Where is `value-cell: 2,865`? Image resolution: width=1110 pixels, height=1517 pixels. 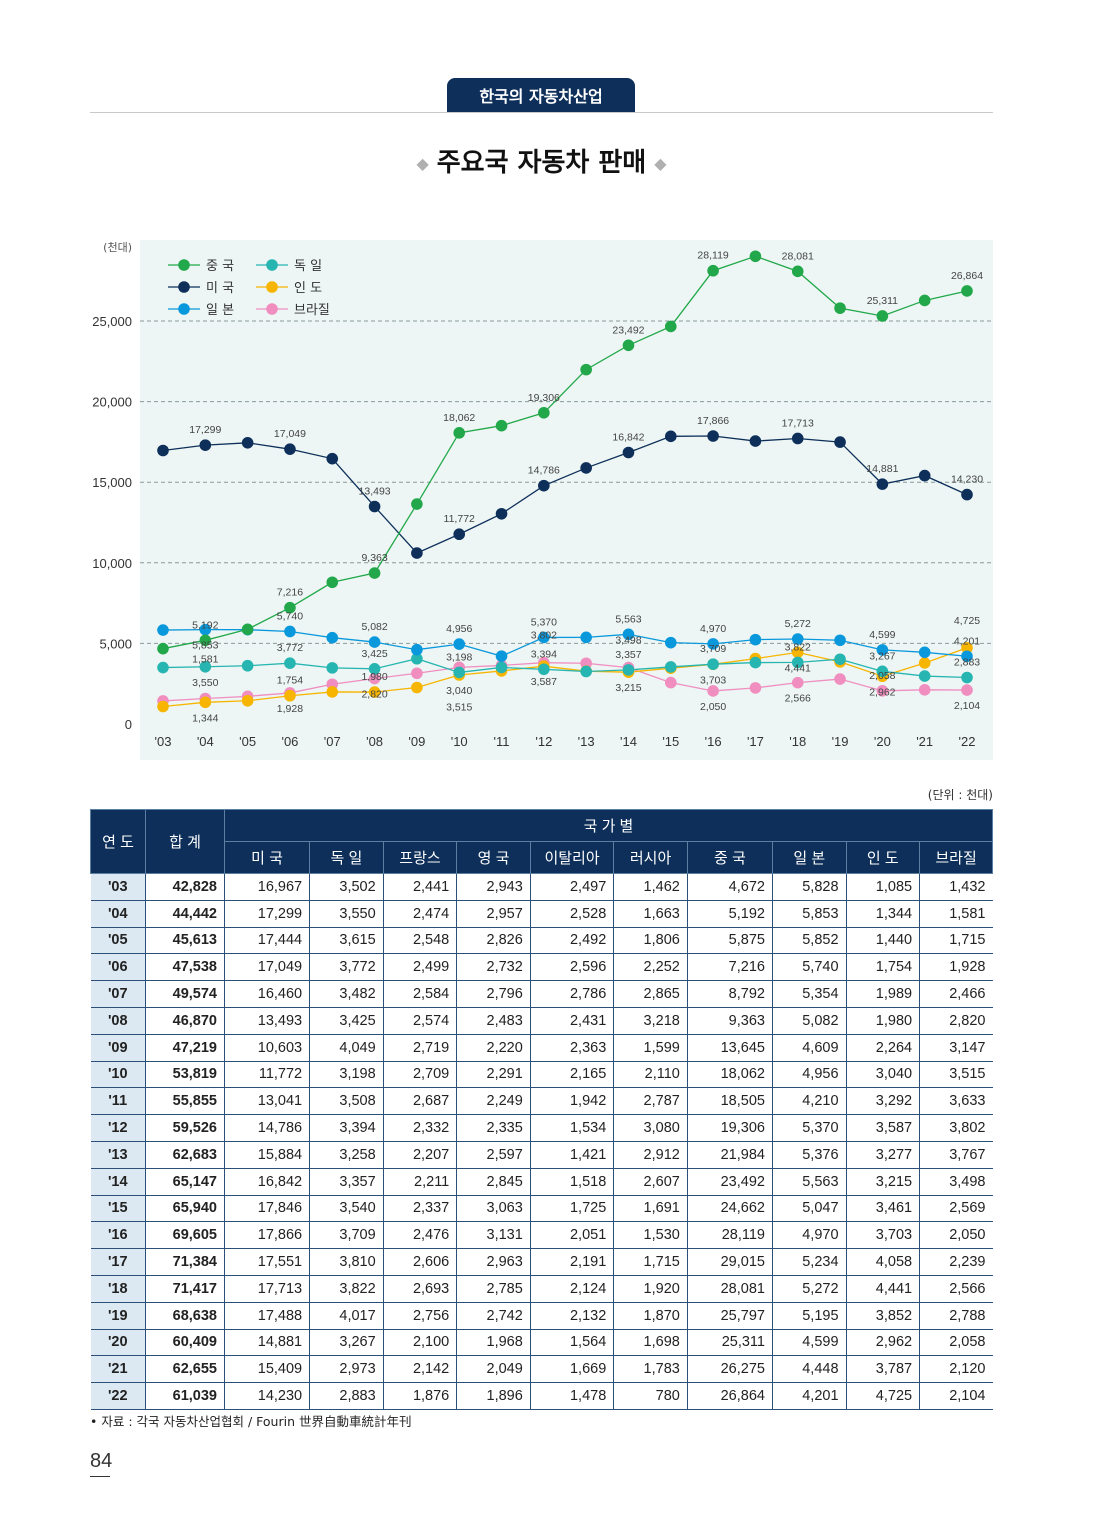
value-cell: 2,865 is located at coordinates (650, 994).